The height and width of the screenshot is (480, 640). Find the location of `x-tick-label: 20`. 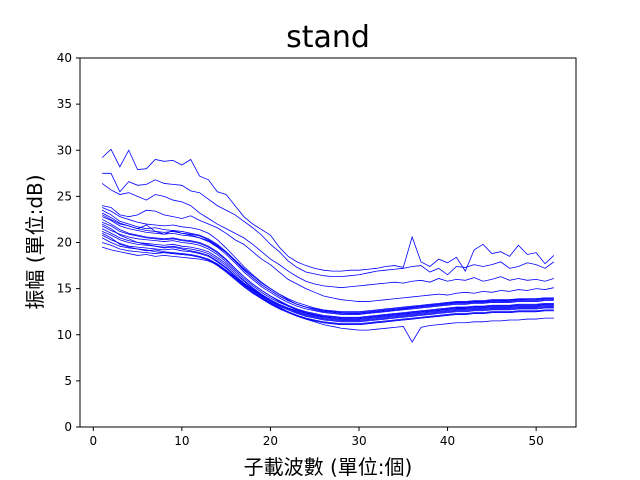

x-tick-label: 20 is located at coordinates (270, 441).